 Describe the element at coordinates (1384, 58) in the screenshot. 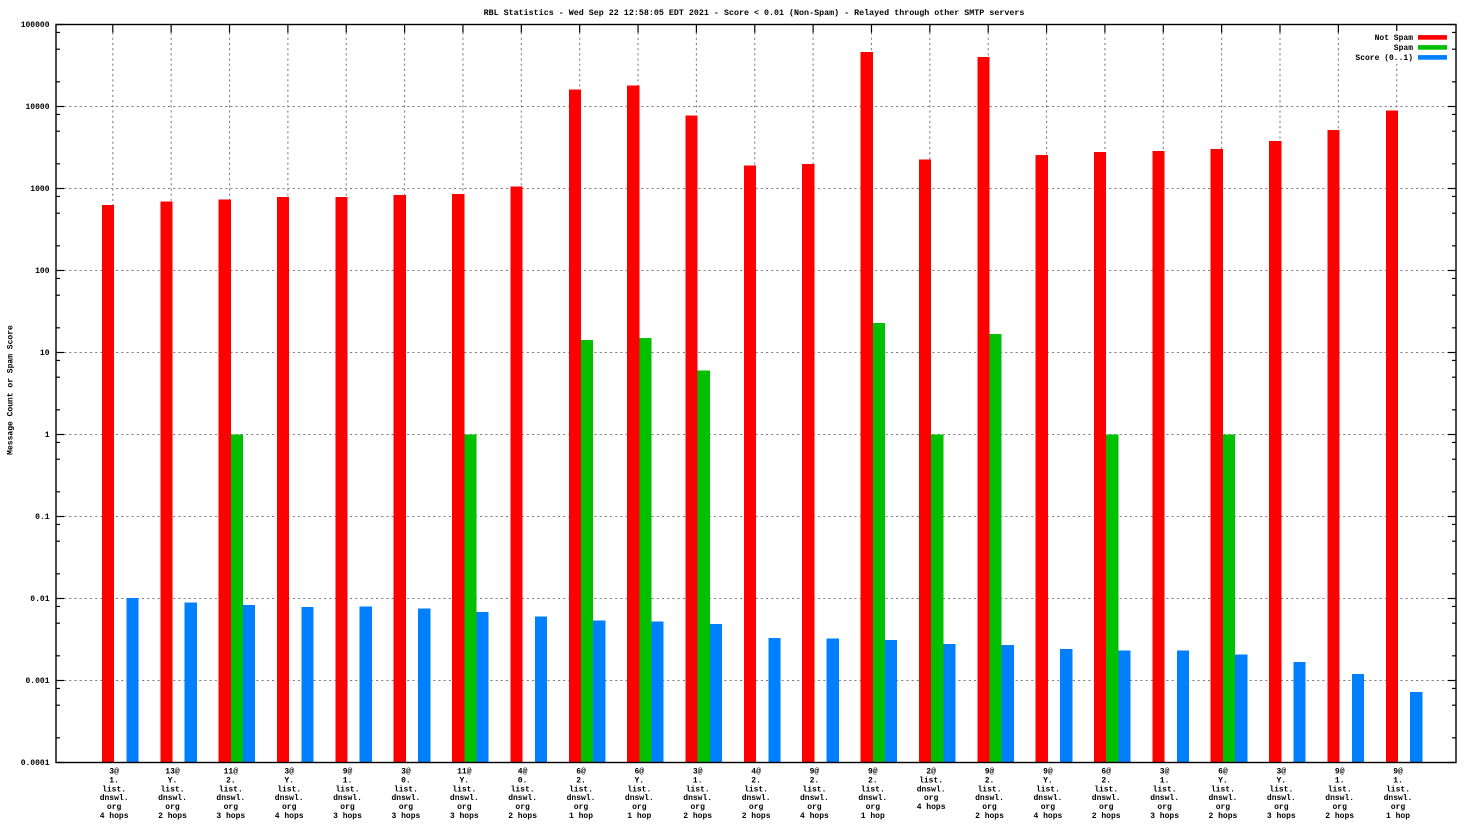

I see `svg-text: Score (0..1)` at that location.